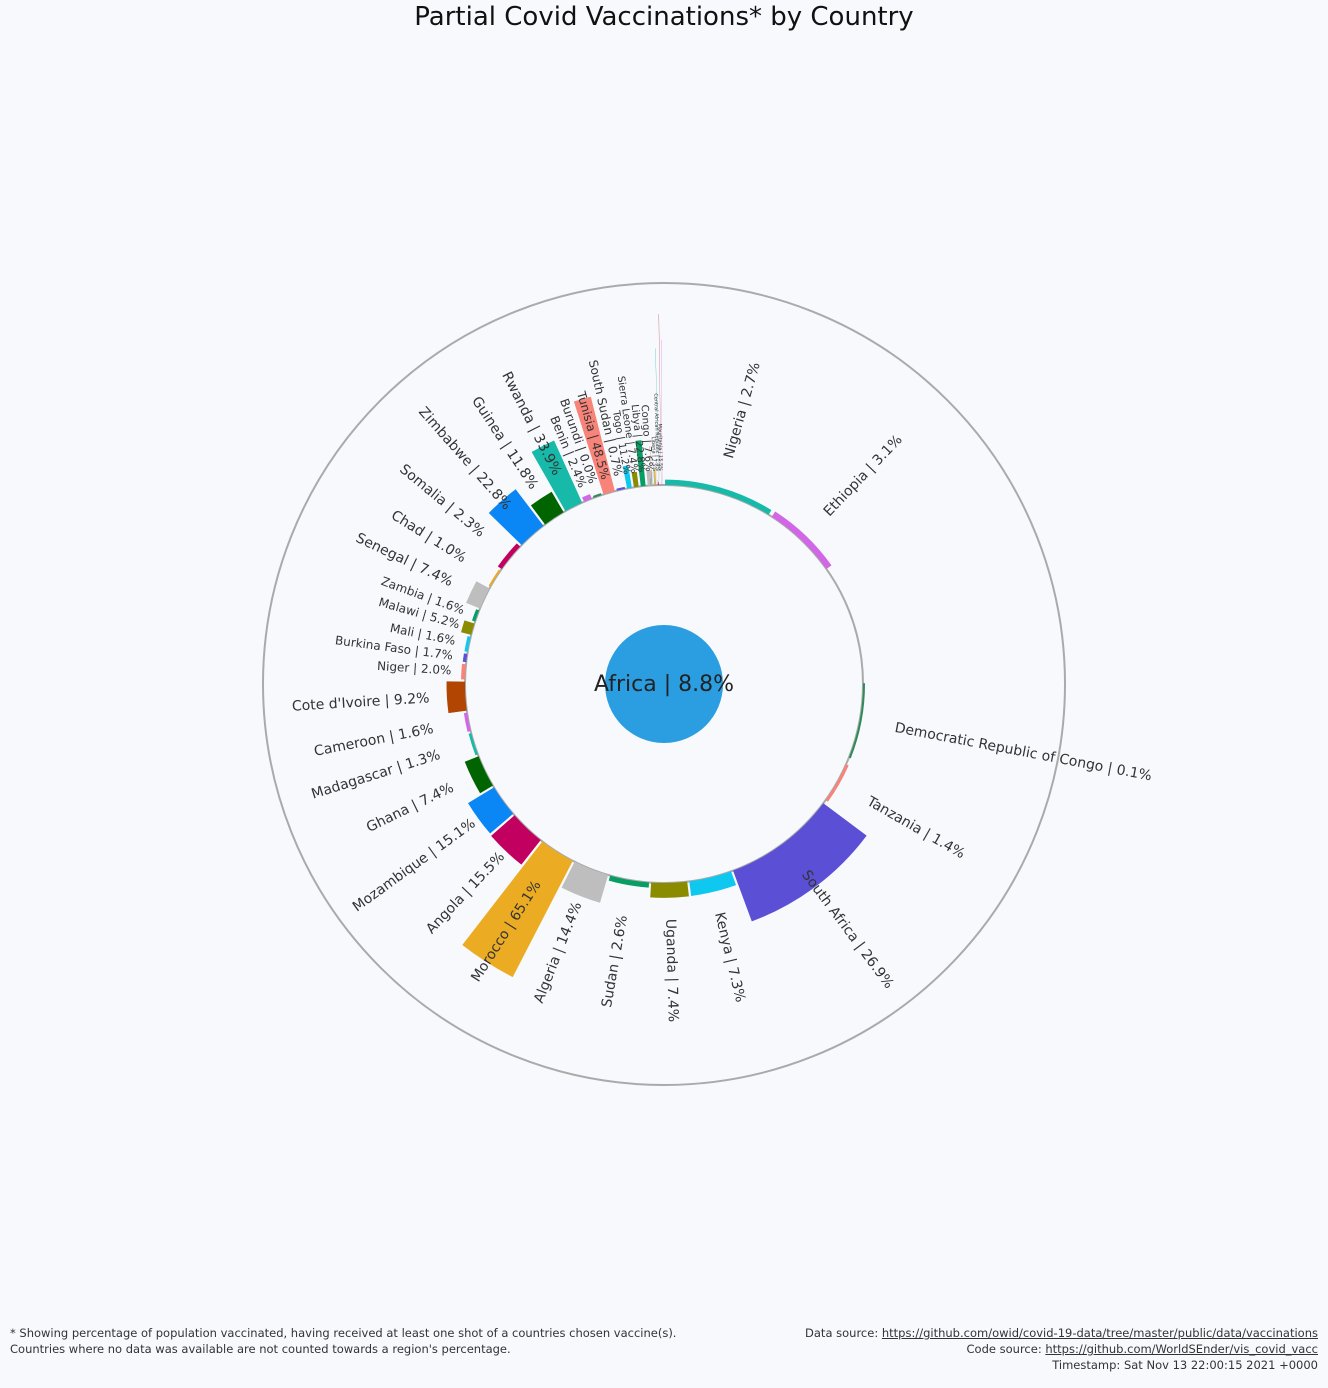 The height and width of the screenshot is (1388, 1328). I want to click on data-source-label: Data source:, so click(842, 1333).